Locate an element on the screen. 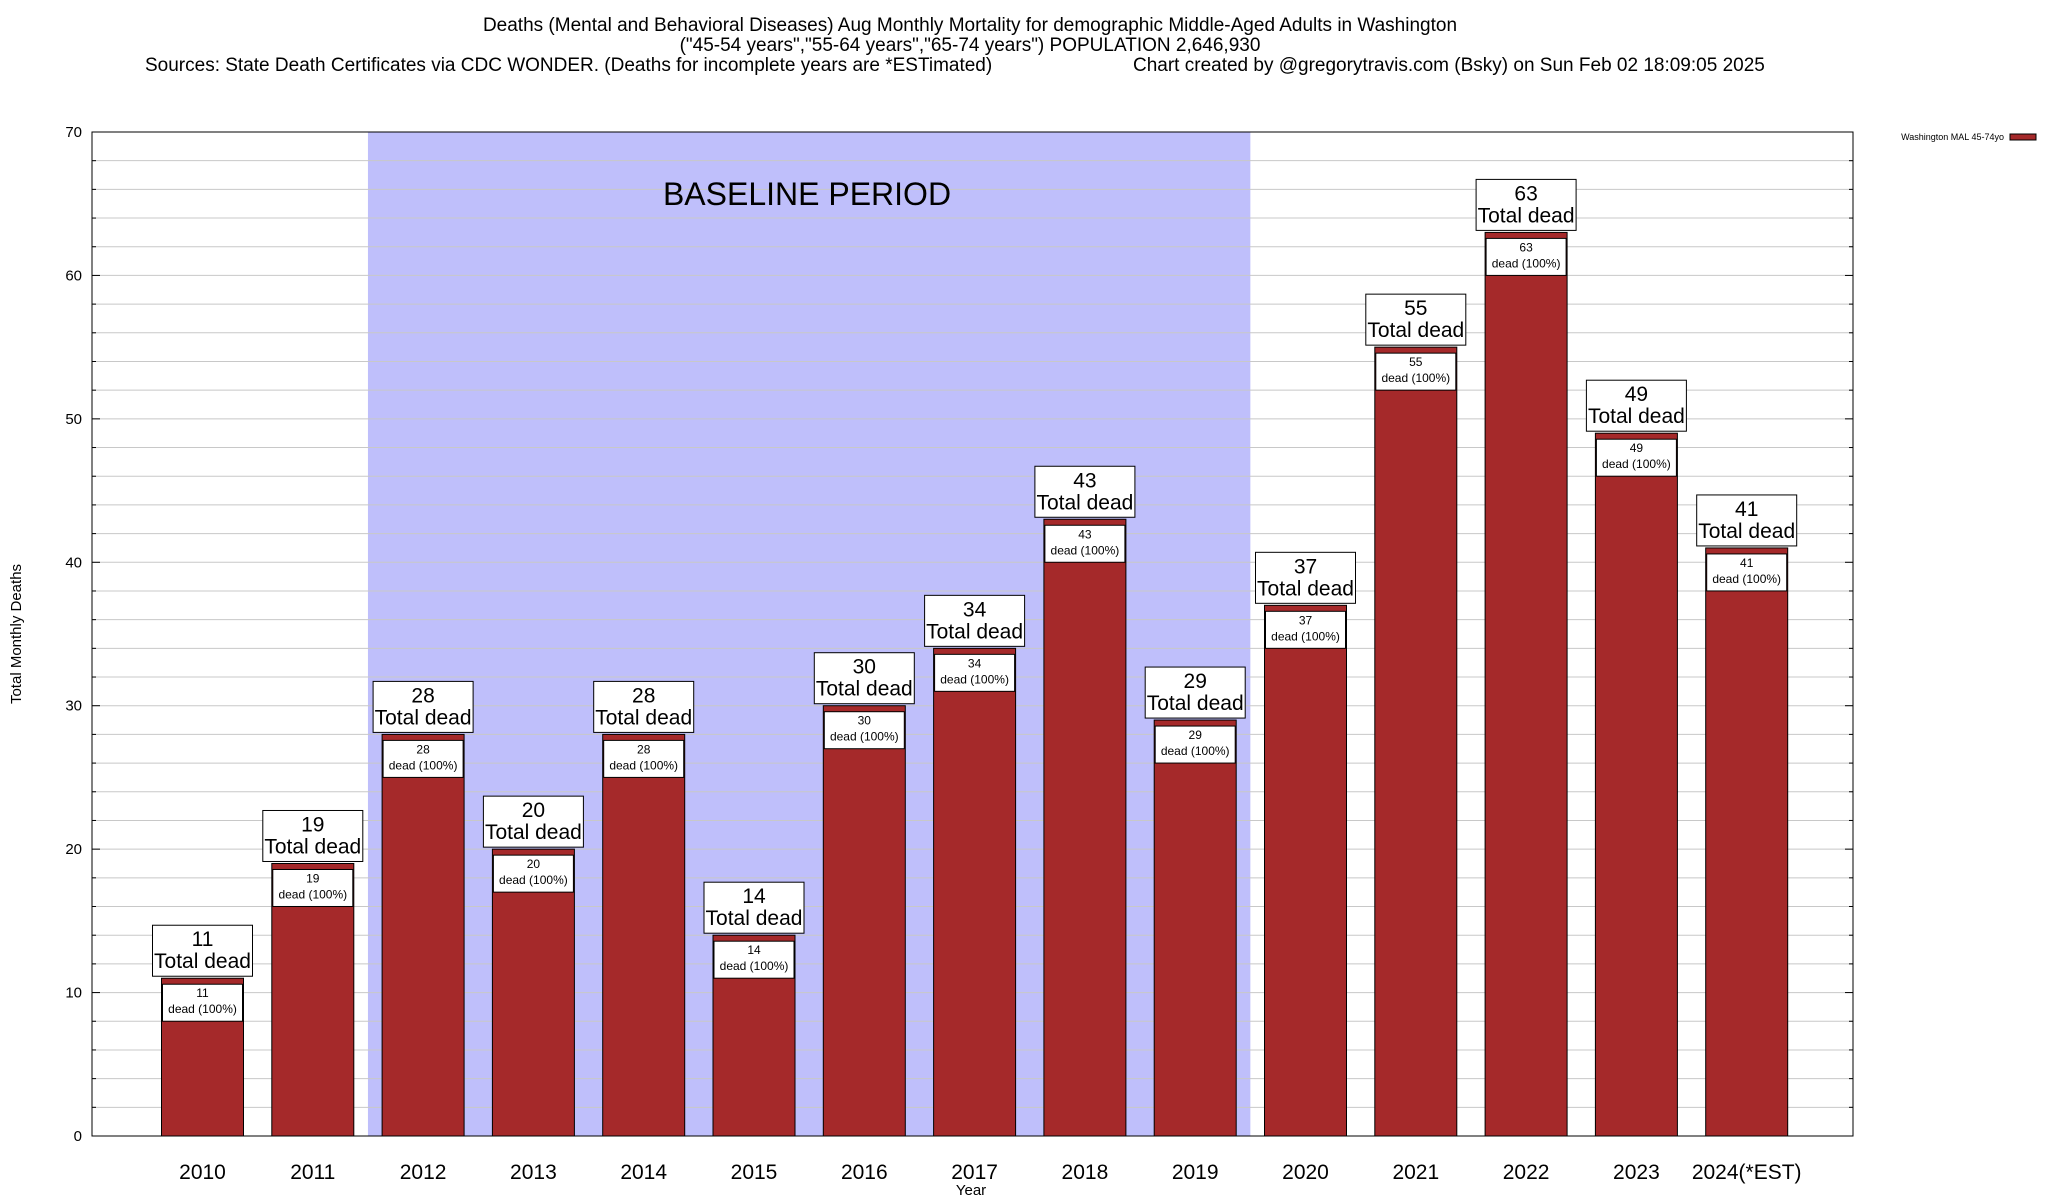  bar-inner-value-label: 55 is located at coordinates (1416, 362).